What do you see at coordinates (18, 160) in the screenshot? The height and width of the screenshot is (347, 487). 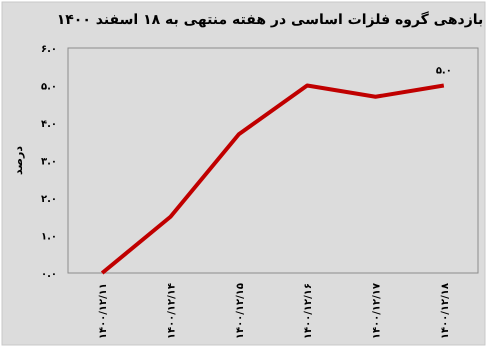 I see `y-axis-title: درصد` at bounding box center [18, 160].